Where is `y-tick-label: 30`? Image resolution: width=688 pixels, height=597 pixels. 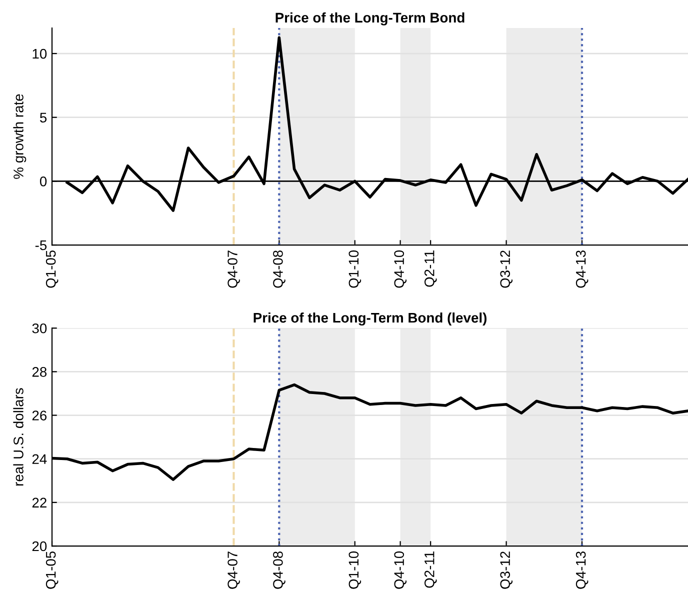 y-tick-label: 30 is located at coordinates (39, 328).